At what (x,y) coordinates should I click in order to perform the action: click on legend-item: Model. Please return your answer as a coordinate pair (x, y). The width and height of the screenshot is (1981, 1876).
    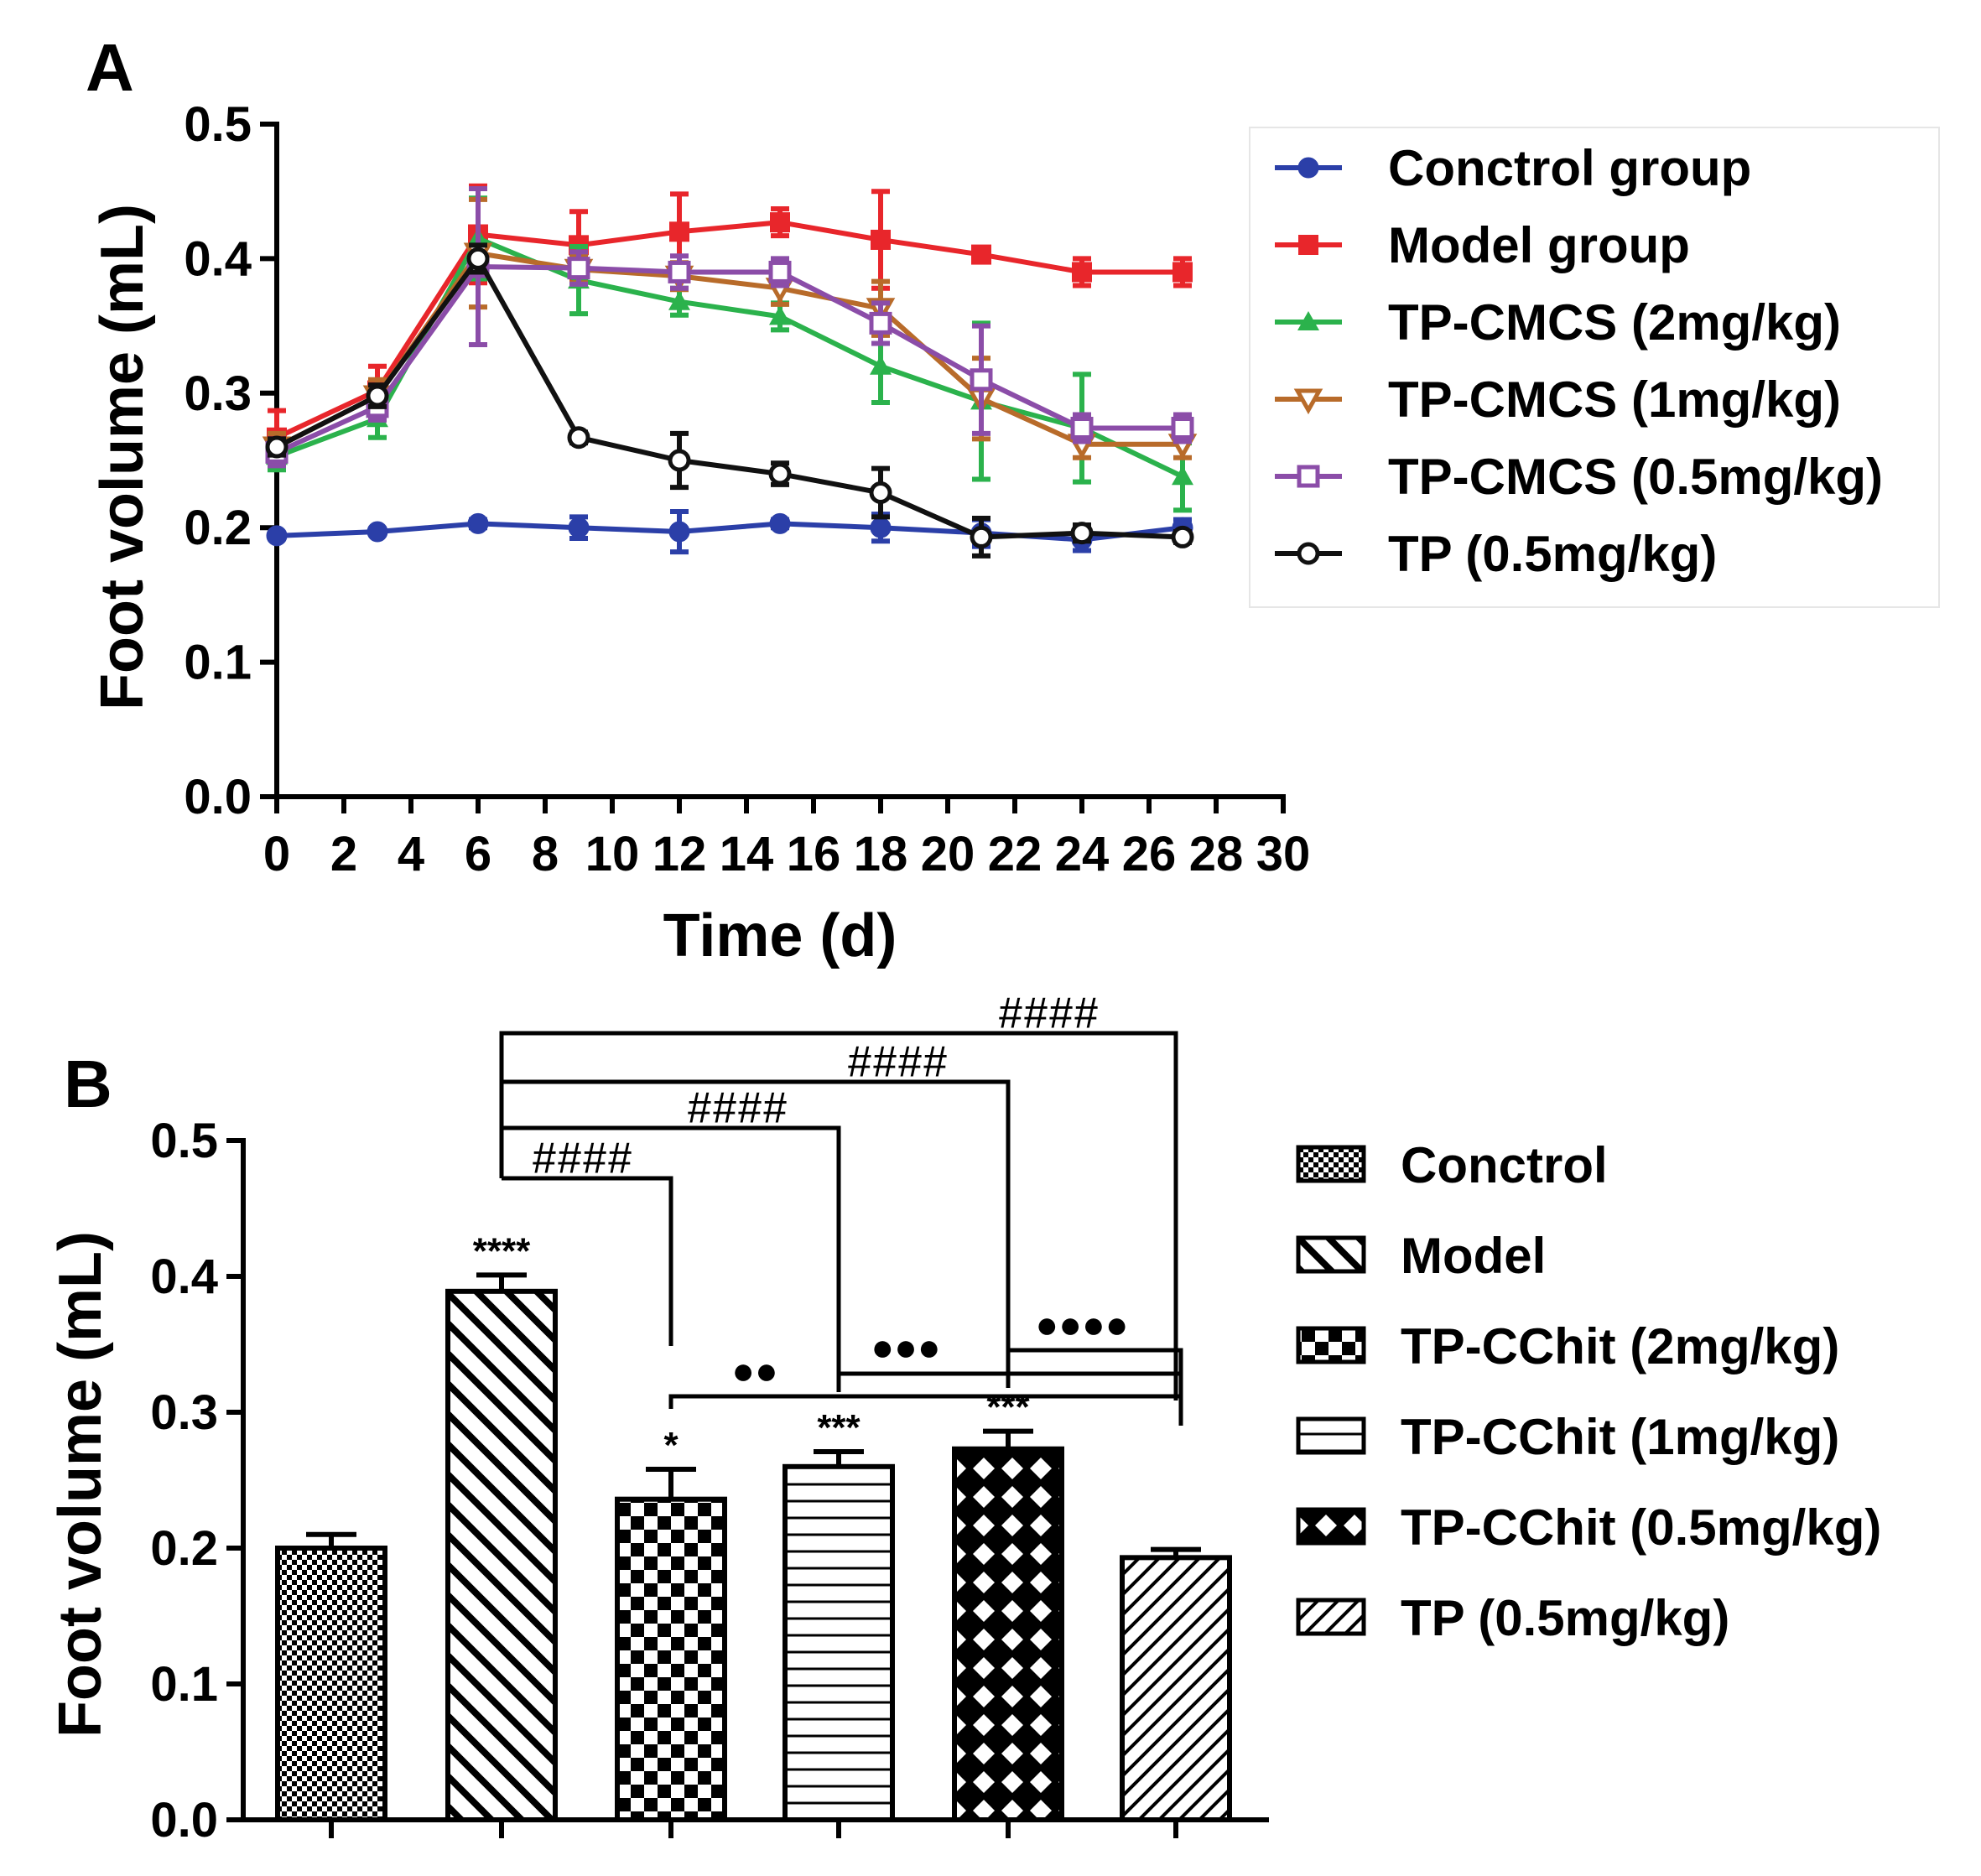
    Looking at the image, I should click on (1421, 1256).